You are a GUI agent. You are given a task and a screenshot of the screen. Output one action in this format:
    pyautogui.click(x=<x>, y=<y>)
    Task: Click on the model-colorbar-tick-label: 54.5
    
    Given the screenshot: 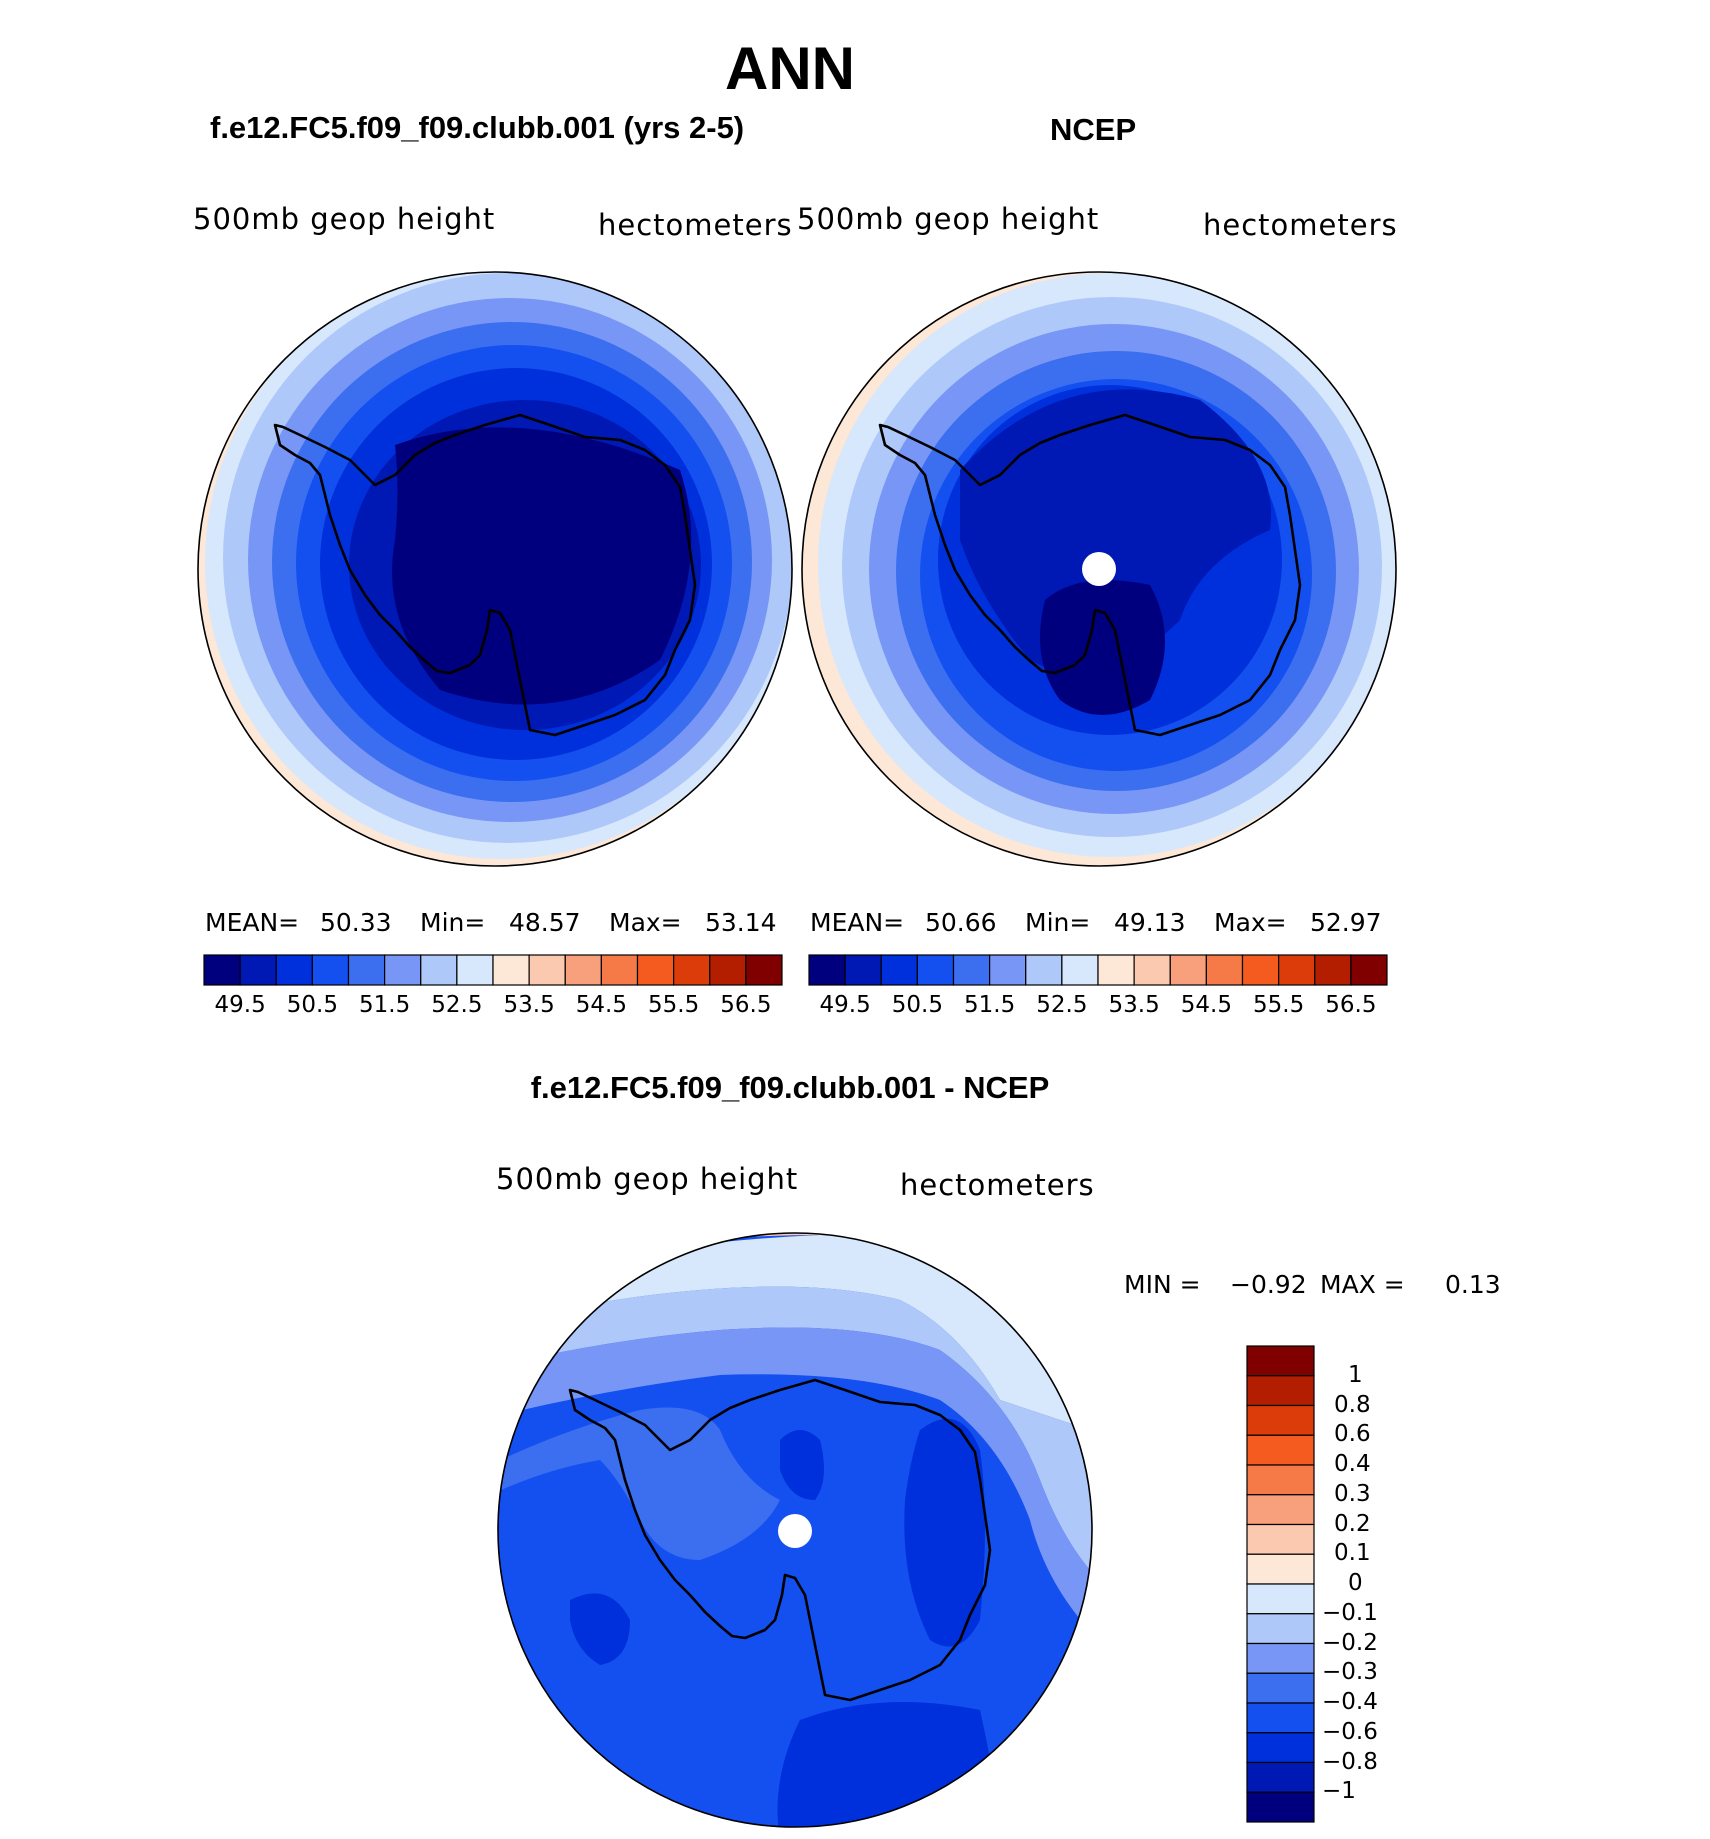 What is the action you would take?
    pyautogui.click(x=601, y=1005)
    